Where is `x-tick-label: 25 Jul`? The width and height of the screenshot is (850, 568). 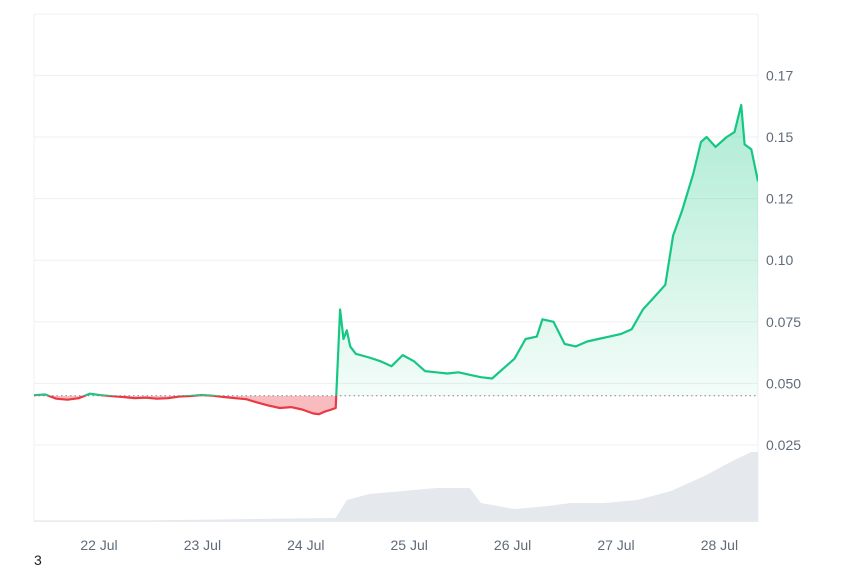
x-tick-label: 25 Jul is located at coordinates (409, 545).